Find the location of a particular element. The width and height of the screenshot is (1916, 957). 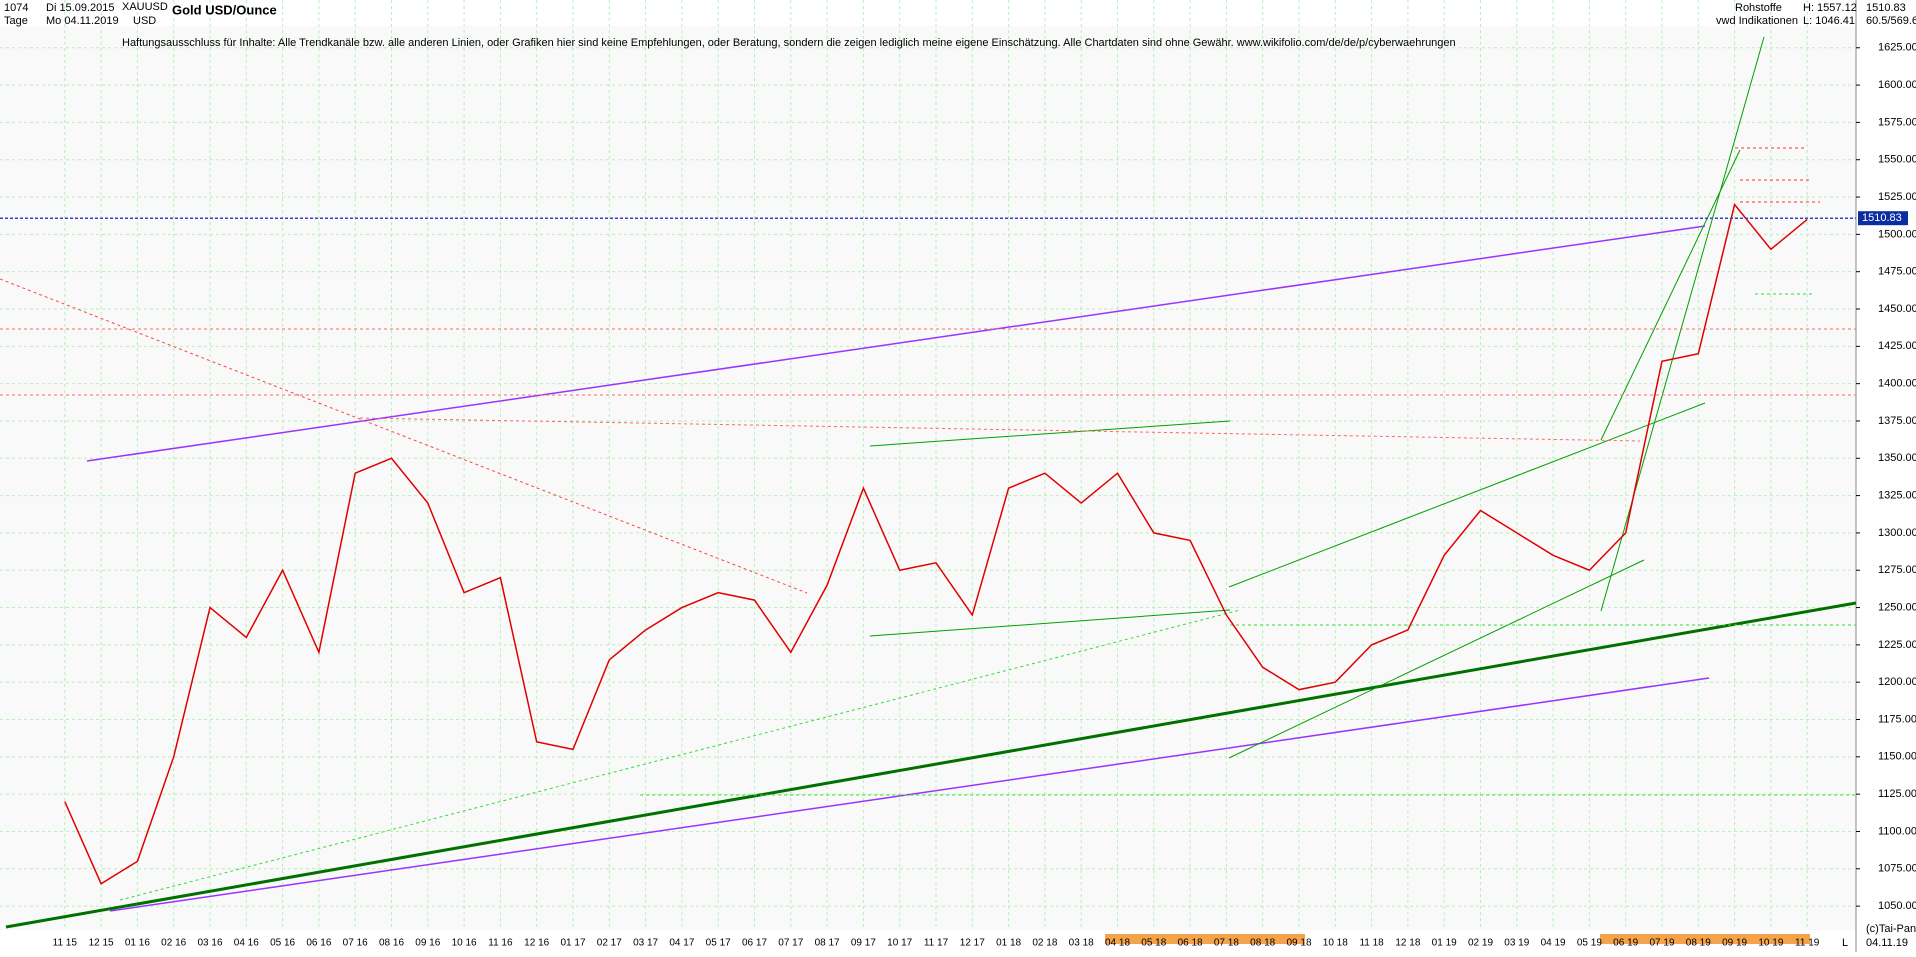

x-axis-area is located at coordinates (958, 941).